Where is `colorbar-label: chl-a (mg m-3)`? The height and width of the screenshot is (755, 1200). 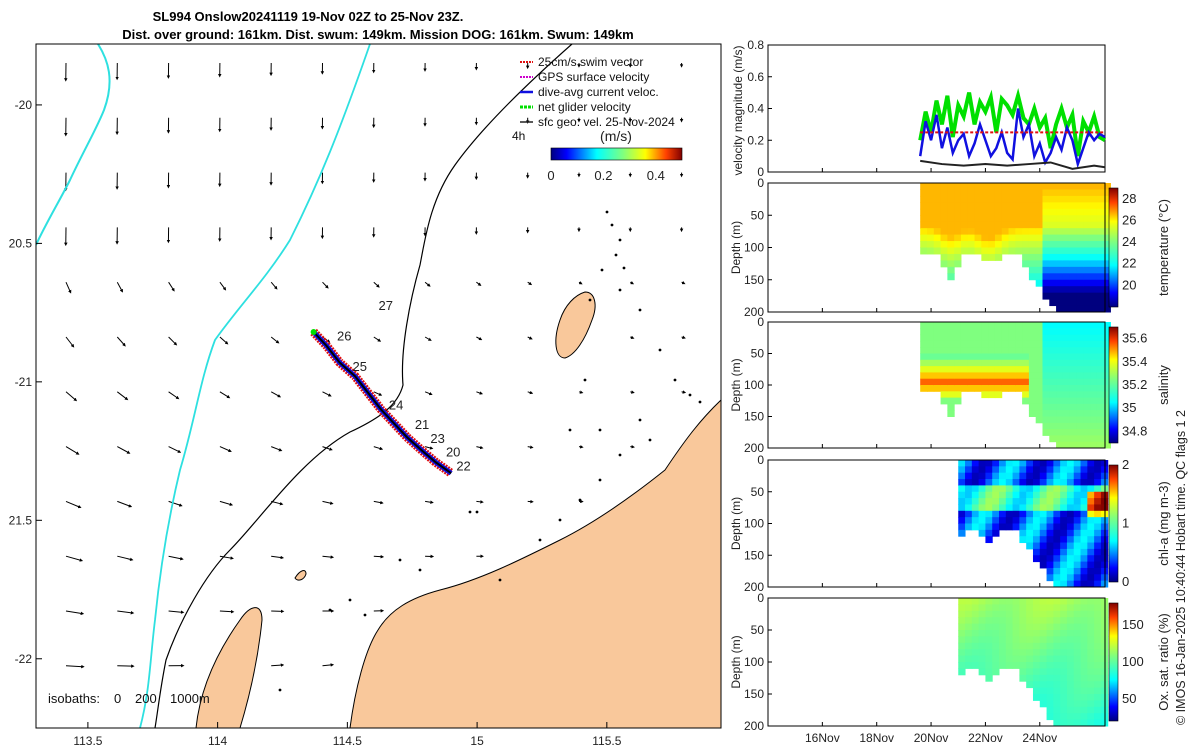 colorbar-label: chl-a (mg m-3) is located at coordinates (1163, 523).